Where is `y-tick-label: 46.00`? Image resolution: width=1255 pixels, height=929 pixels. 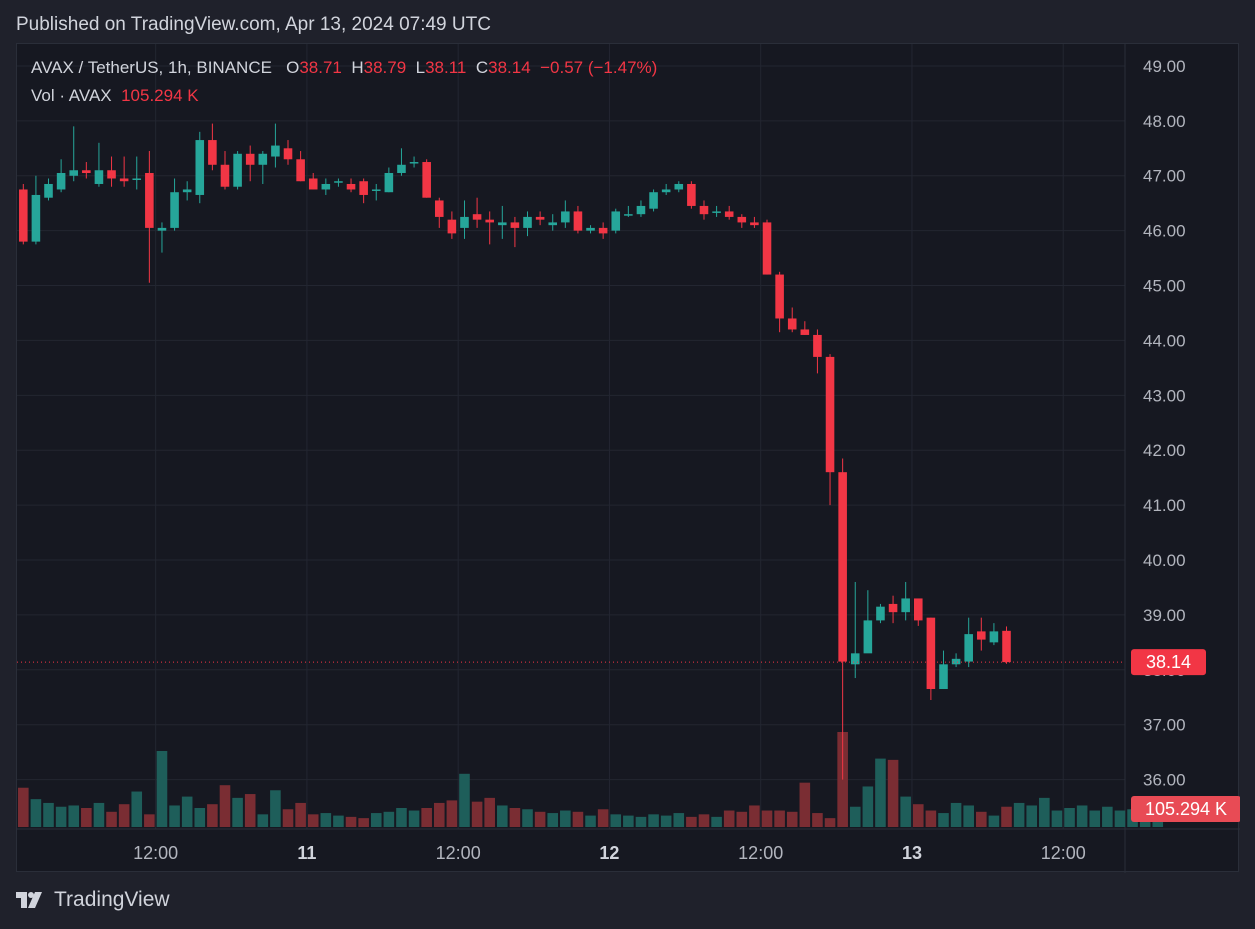
y-tick-label: 46.00 is located at coordinates (1164, 231).